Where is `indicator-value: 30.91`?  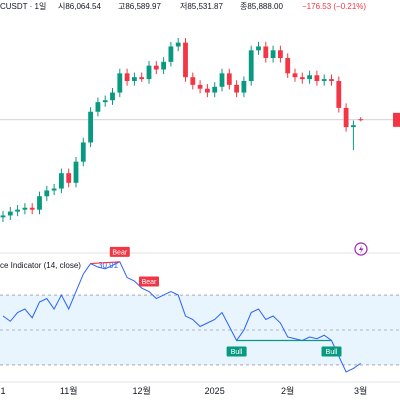 indicator-value: 30.91 is located at coordinates (108, 265).